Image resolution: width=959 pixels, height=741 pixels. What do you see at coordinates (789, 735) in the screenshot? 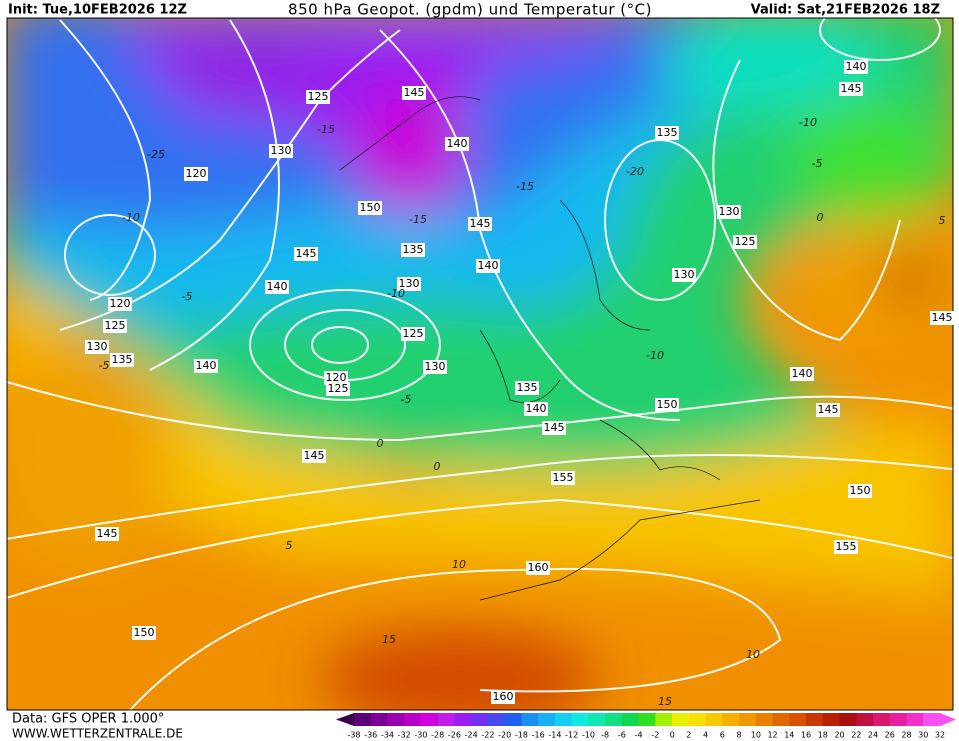
I see `colorbar-tick-label: 14` at bounding box center [789, 735].